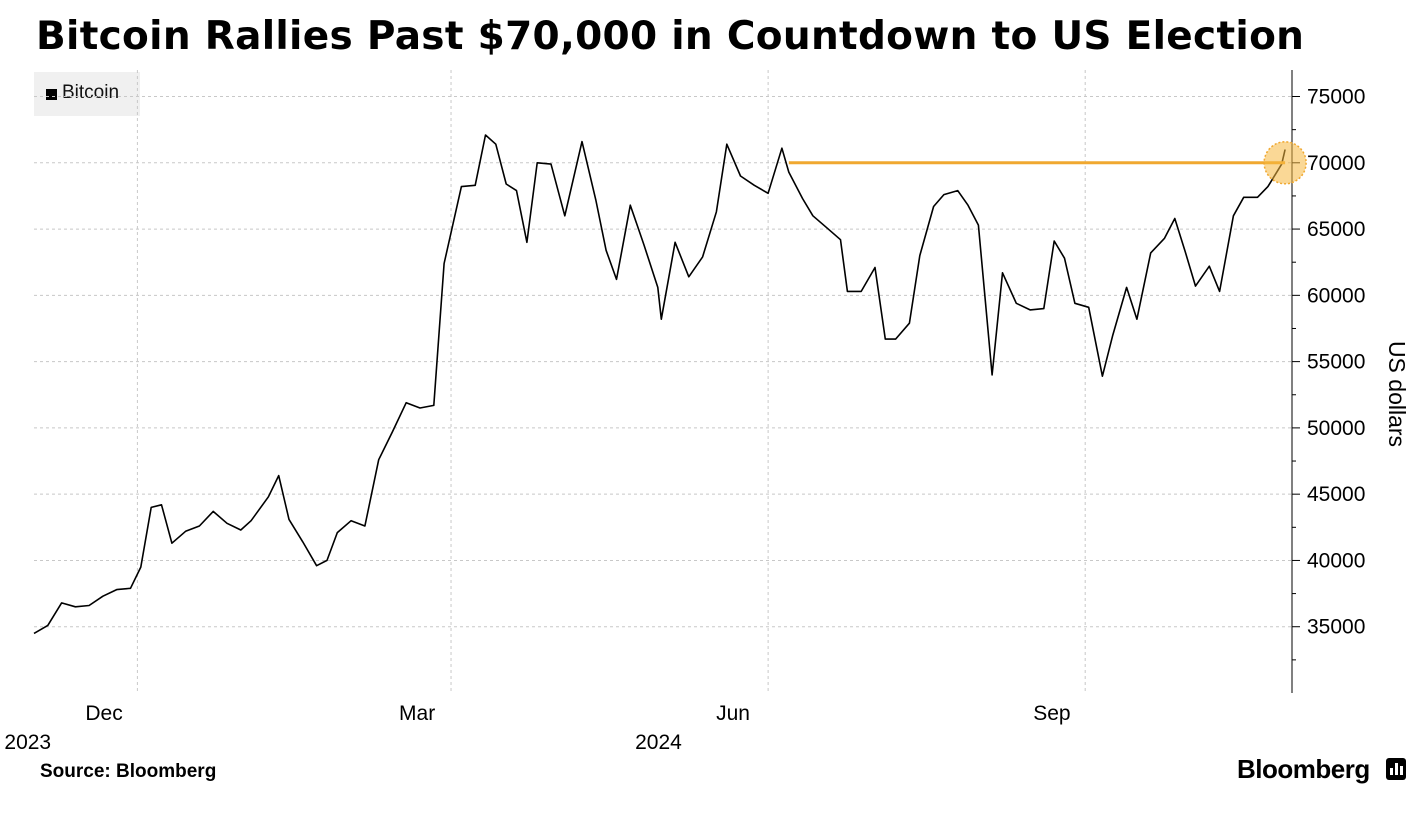  Describe the element at coordinates (417, 713) in the screenshot. I see `x-tick-label: Mar` at that location.